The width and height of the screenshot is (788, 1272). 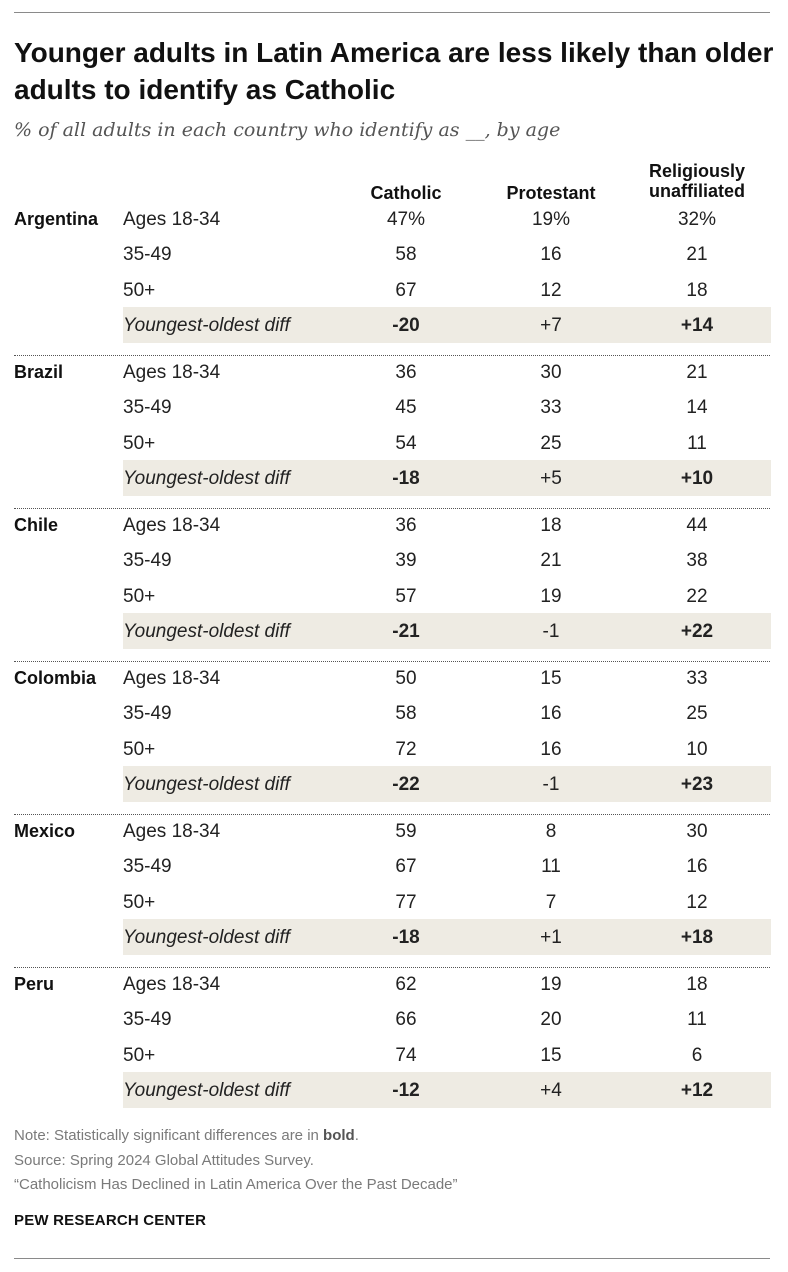 What do you see at coordinates (394, 525) in the screenshot?
I see `table-row: Ages 18-34 36 18 44` at bounding box center [394, 525].